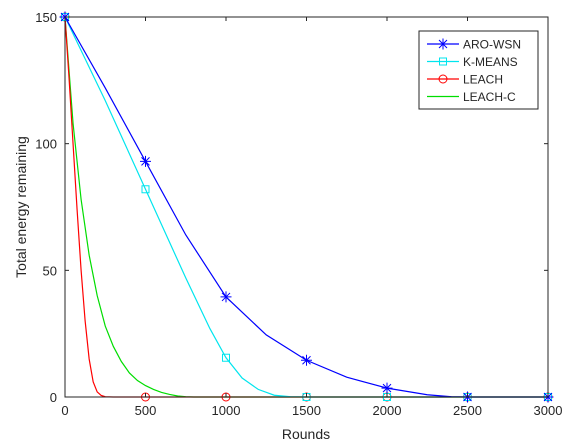 This screenshot has width=562, height=442. What do you see at coordinates (226, 410) in the screenshot?
I see `x-tick-label-1000: 1000` at bounding box center [226, 410].